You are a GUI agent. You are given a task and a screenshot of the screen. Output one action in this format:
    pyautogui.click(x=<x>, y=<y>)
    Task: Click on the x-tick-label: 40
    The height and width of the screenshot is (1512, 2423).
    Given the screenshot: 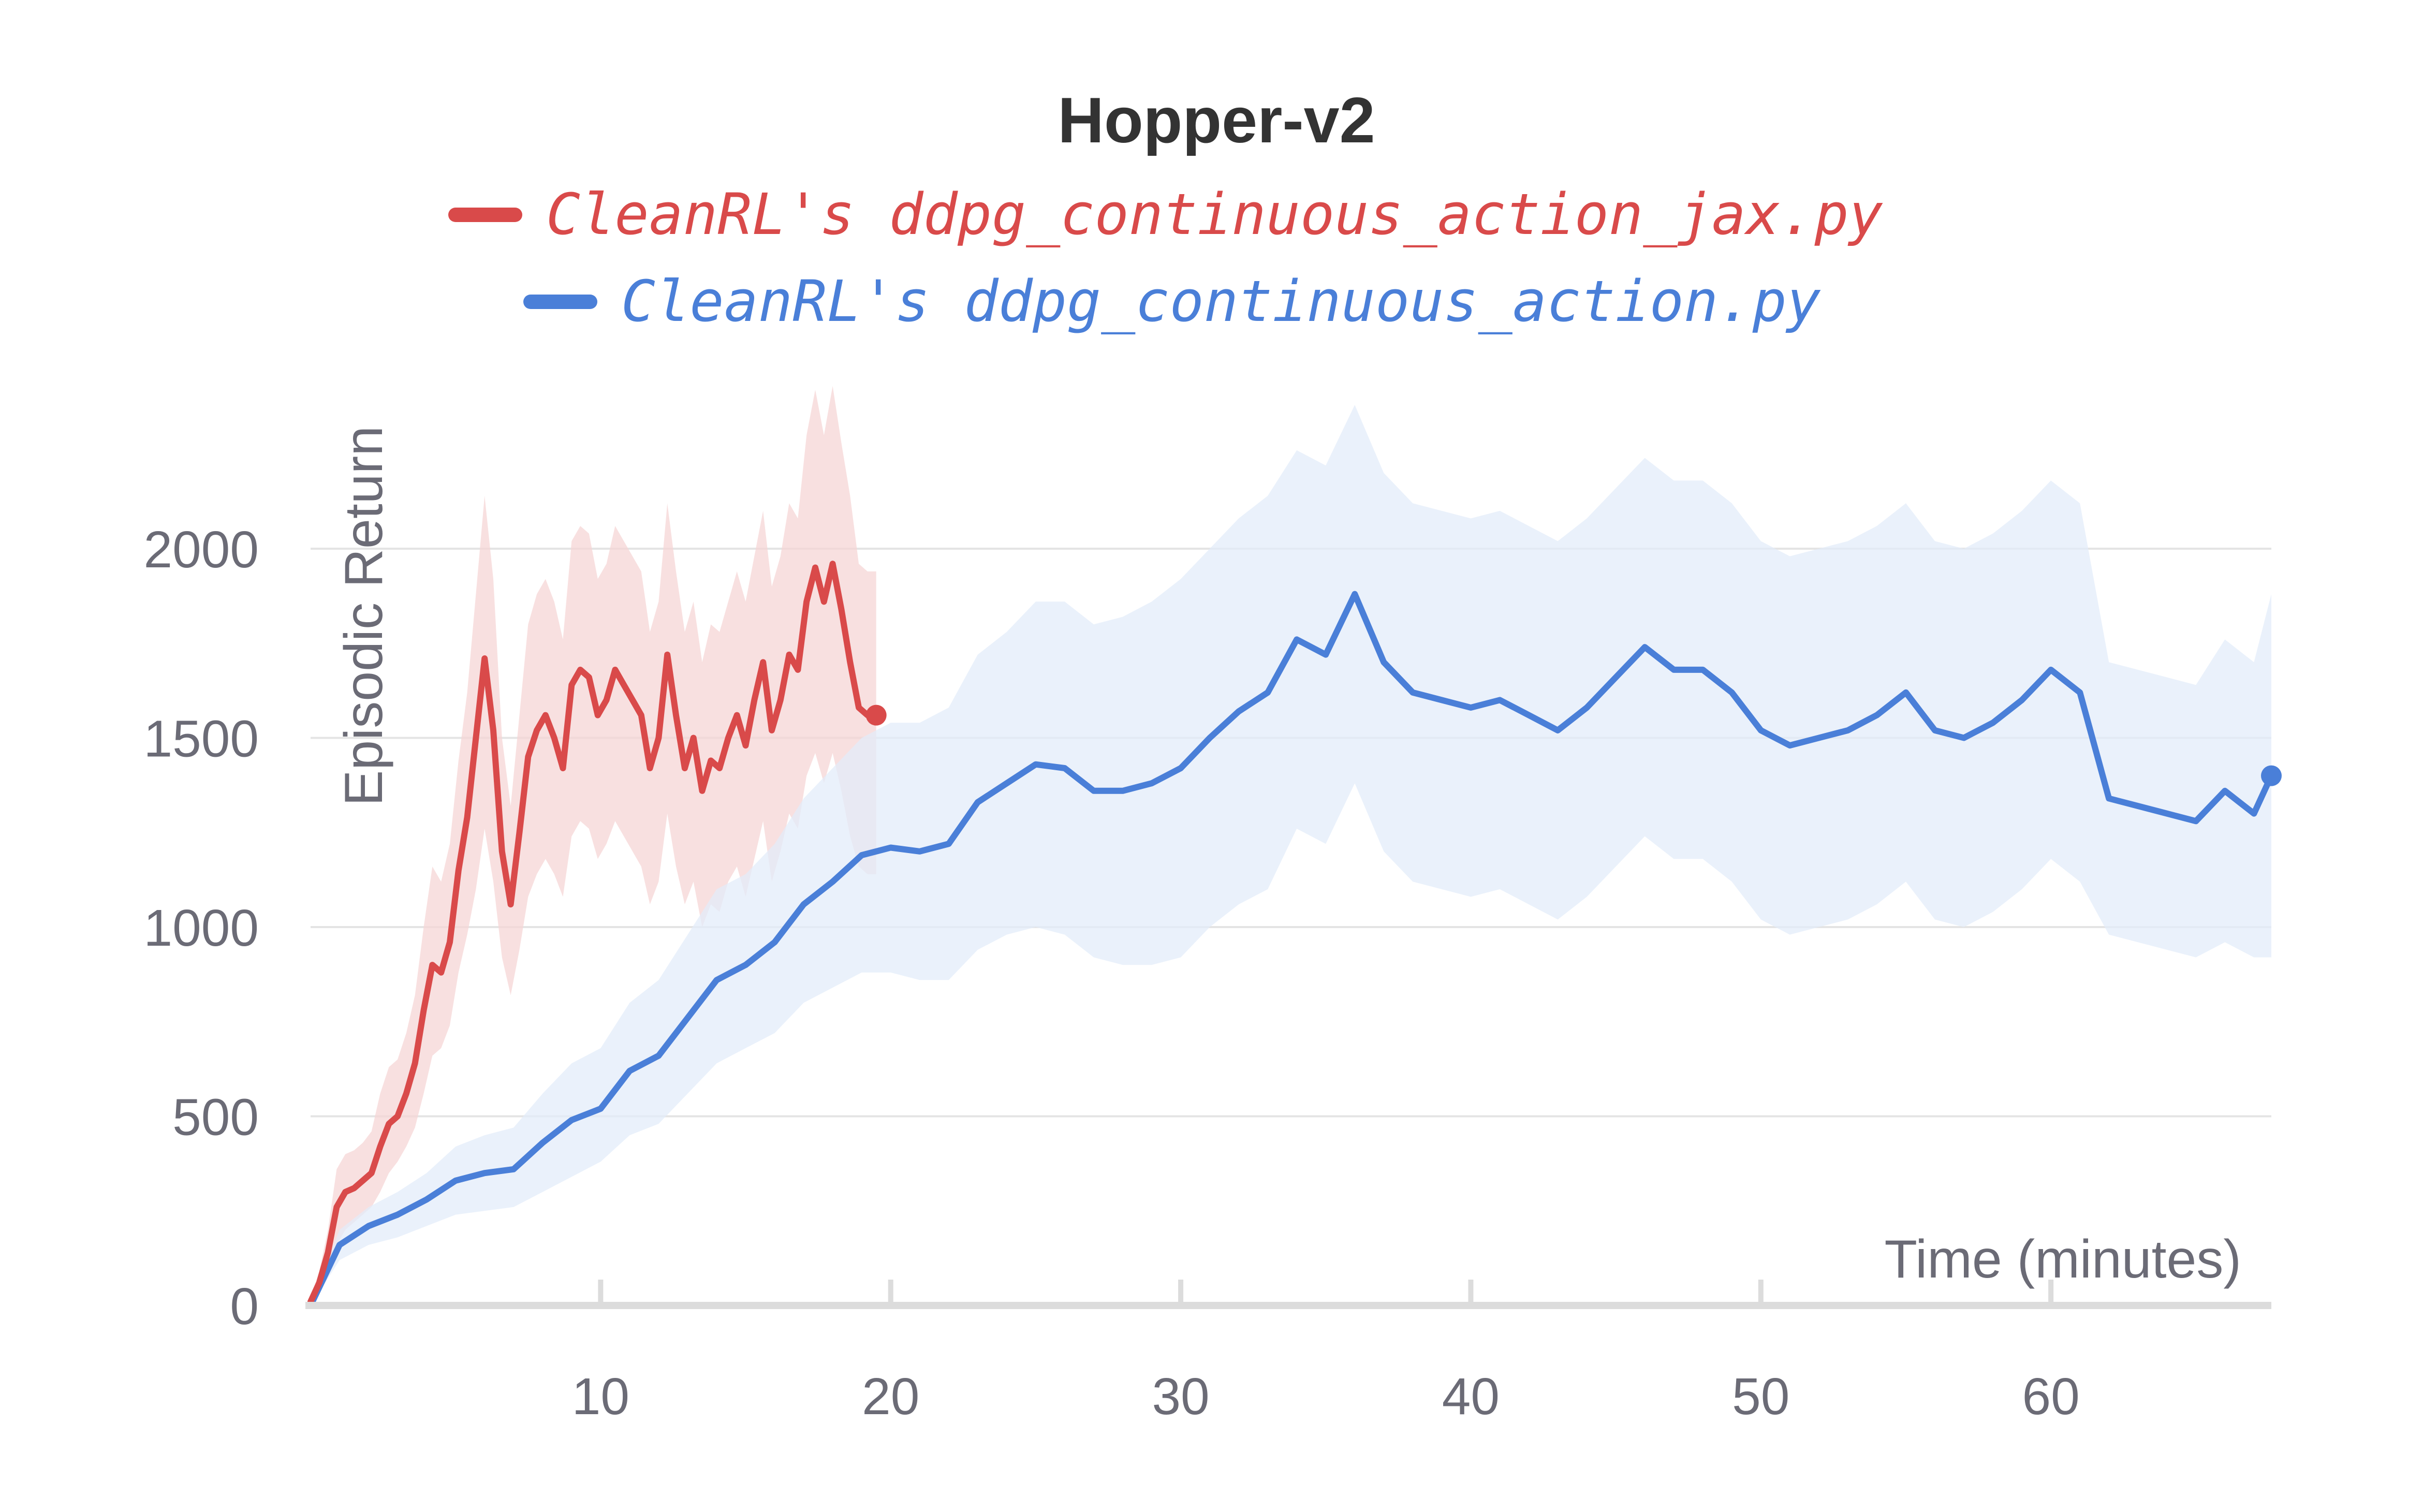 What is the action you would take?
    pyautogui.click(x=1471, y=1397)
    